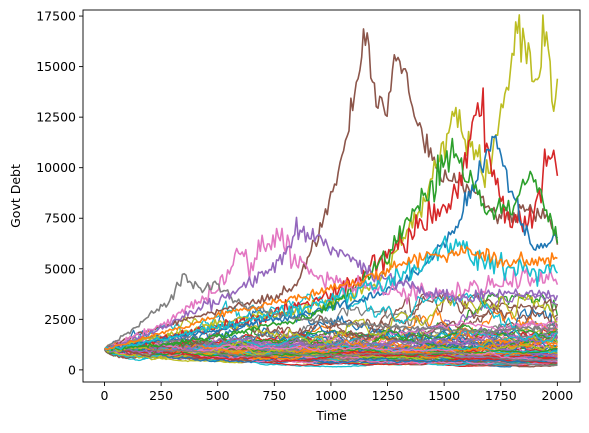  What do you see at coordinates (72, 369) in the screenshot?
I see `y-tick-label: 0` at bounding box center [72, 369].